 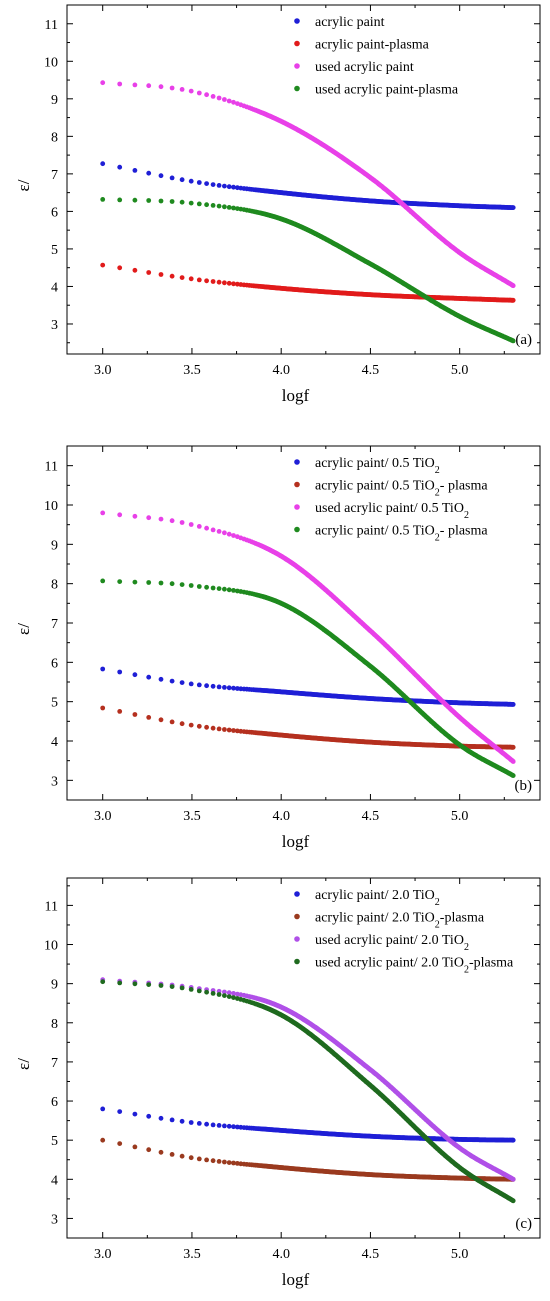 I want to click on y-tick-label: 8, so click(x=54, y=1024).